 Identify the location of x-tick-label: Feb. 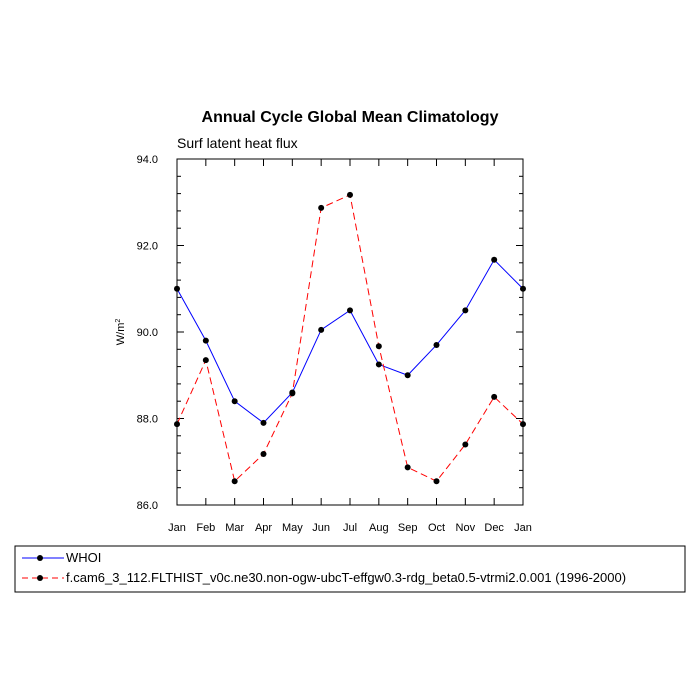
(205, 528).